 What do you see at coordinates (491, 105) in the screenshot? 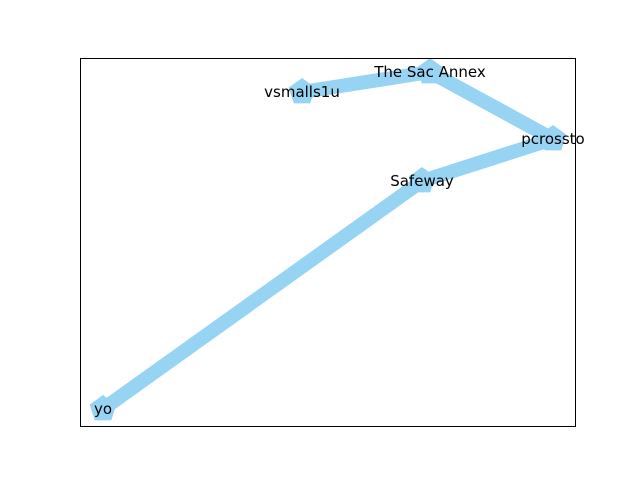
I see `edge-the-sac-annex-pcrossto` at bounding box center [491, 105].